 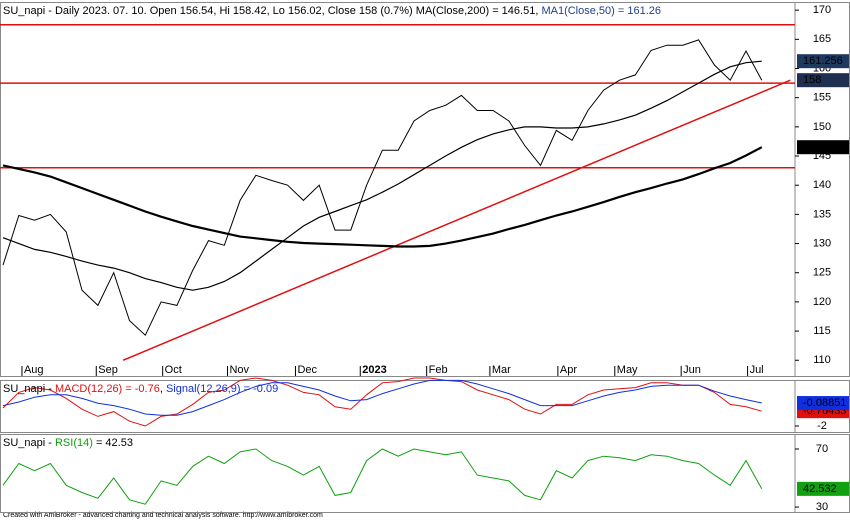 I want to click on y-tick-label: 120, so click(x=822, y=302).